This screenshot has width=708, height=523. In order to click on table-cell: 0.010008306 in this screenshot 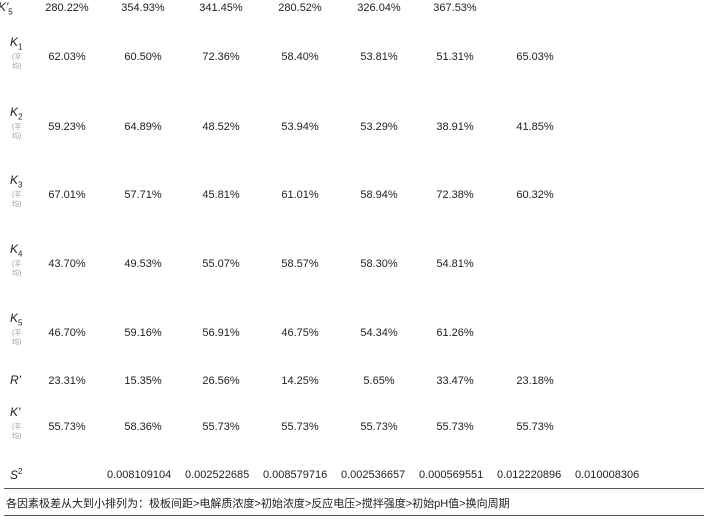, I will do `click(607, 475)`.